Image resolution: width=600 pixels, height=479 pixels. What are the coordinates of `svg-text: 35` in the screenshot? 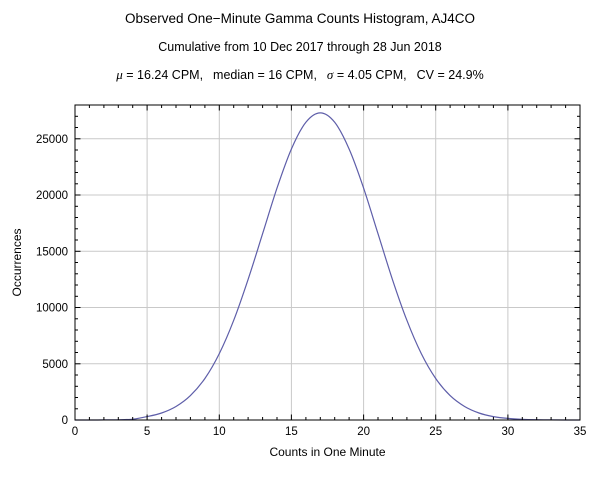 It's located at (580, 432).